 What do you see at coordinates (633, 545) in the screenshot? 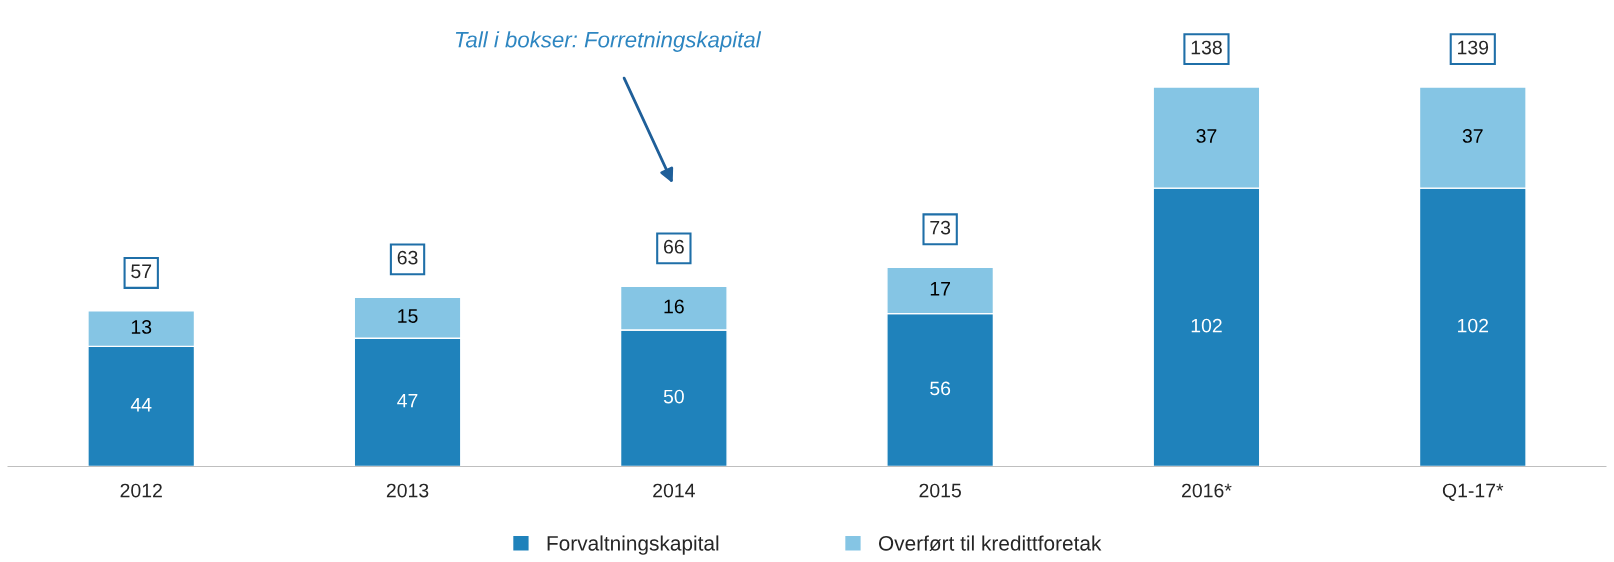
I see `legend-label: Forvaltningskapital` at bounding box center [633, 545].